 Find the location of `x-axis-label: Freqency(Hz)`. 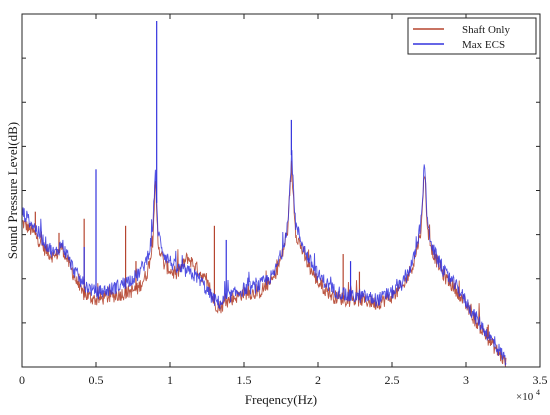

x-axis-label: Freqency(Hz) is located at coordinates (281, 399).